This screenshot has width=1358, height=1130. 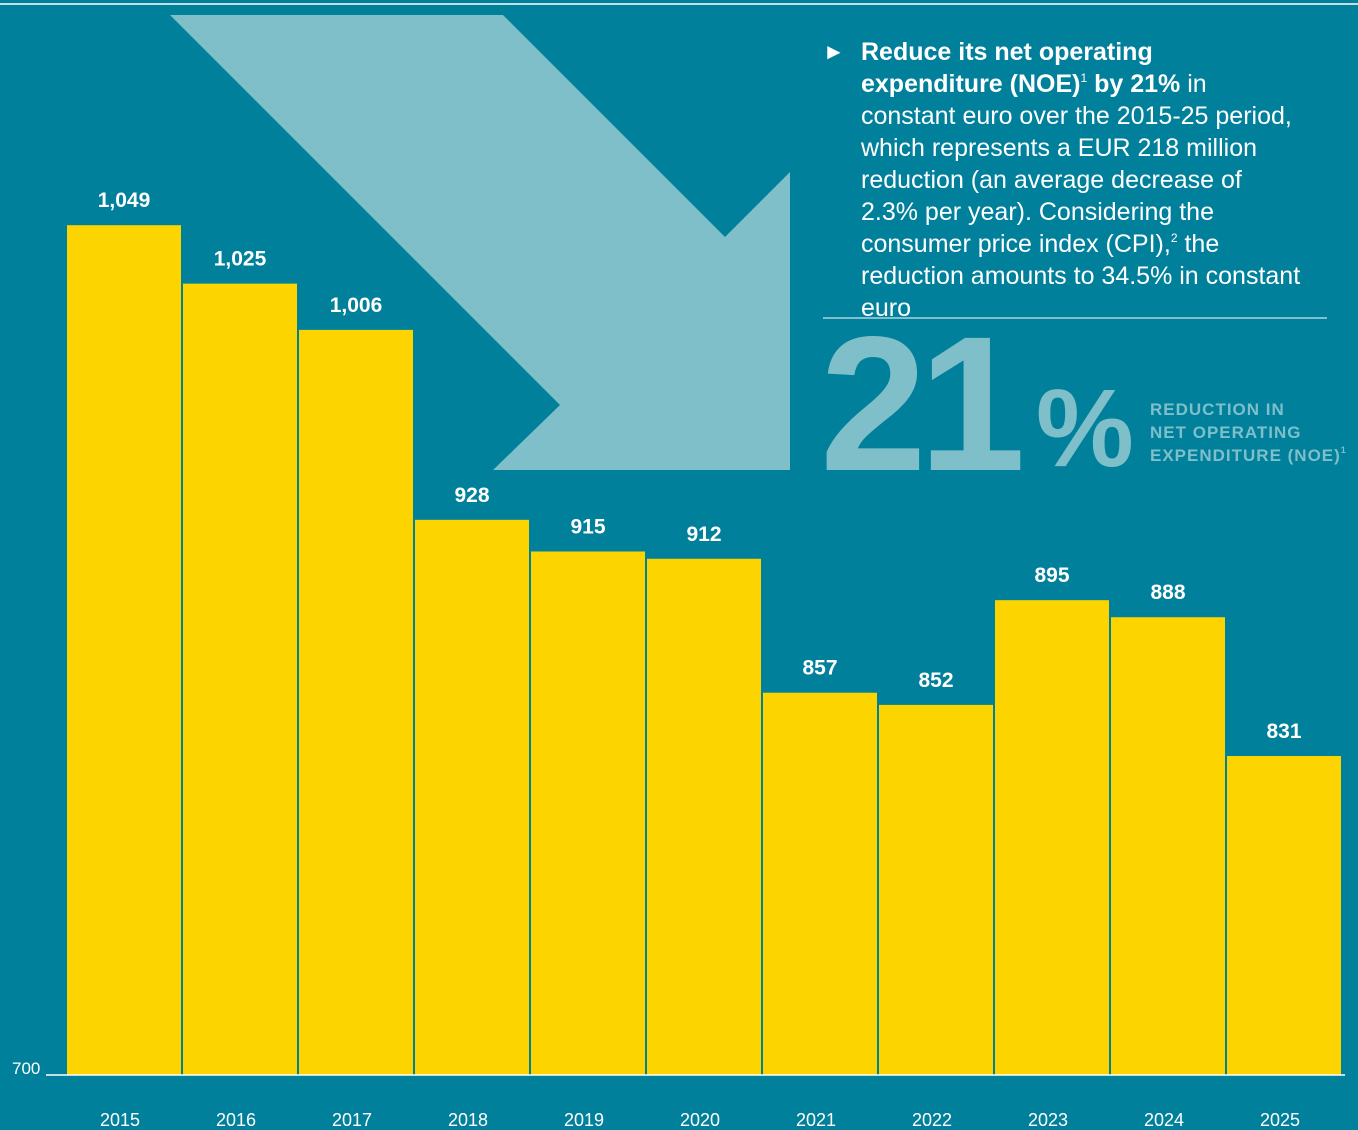 I want to click on highlight-number: 21, so click(x=920, y=403).